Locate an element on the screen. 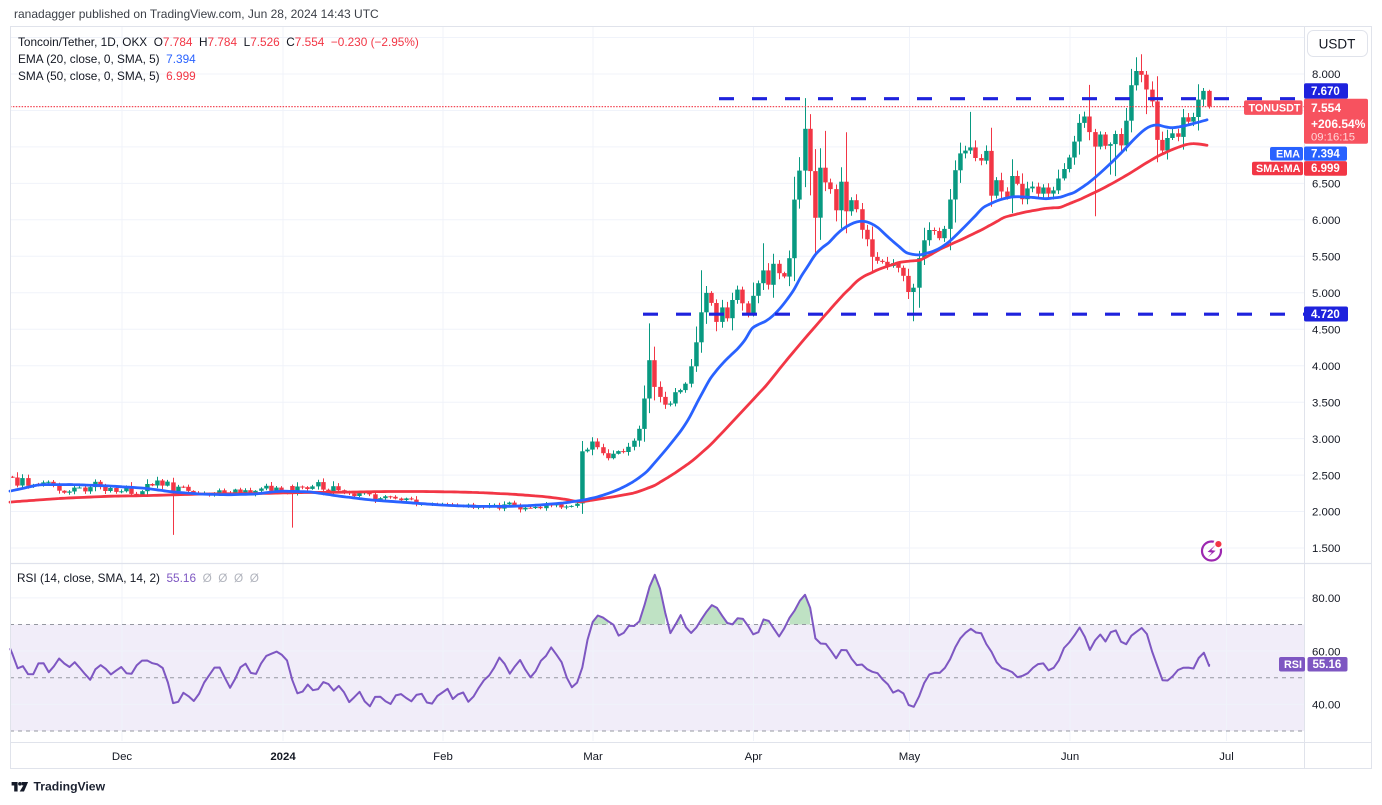 Image resolution: width=1382 pixels, height=805 pixels. svg-text: 4.720 is located at coordinates (1325, 315).